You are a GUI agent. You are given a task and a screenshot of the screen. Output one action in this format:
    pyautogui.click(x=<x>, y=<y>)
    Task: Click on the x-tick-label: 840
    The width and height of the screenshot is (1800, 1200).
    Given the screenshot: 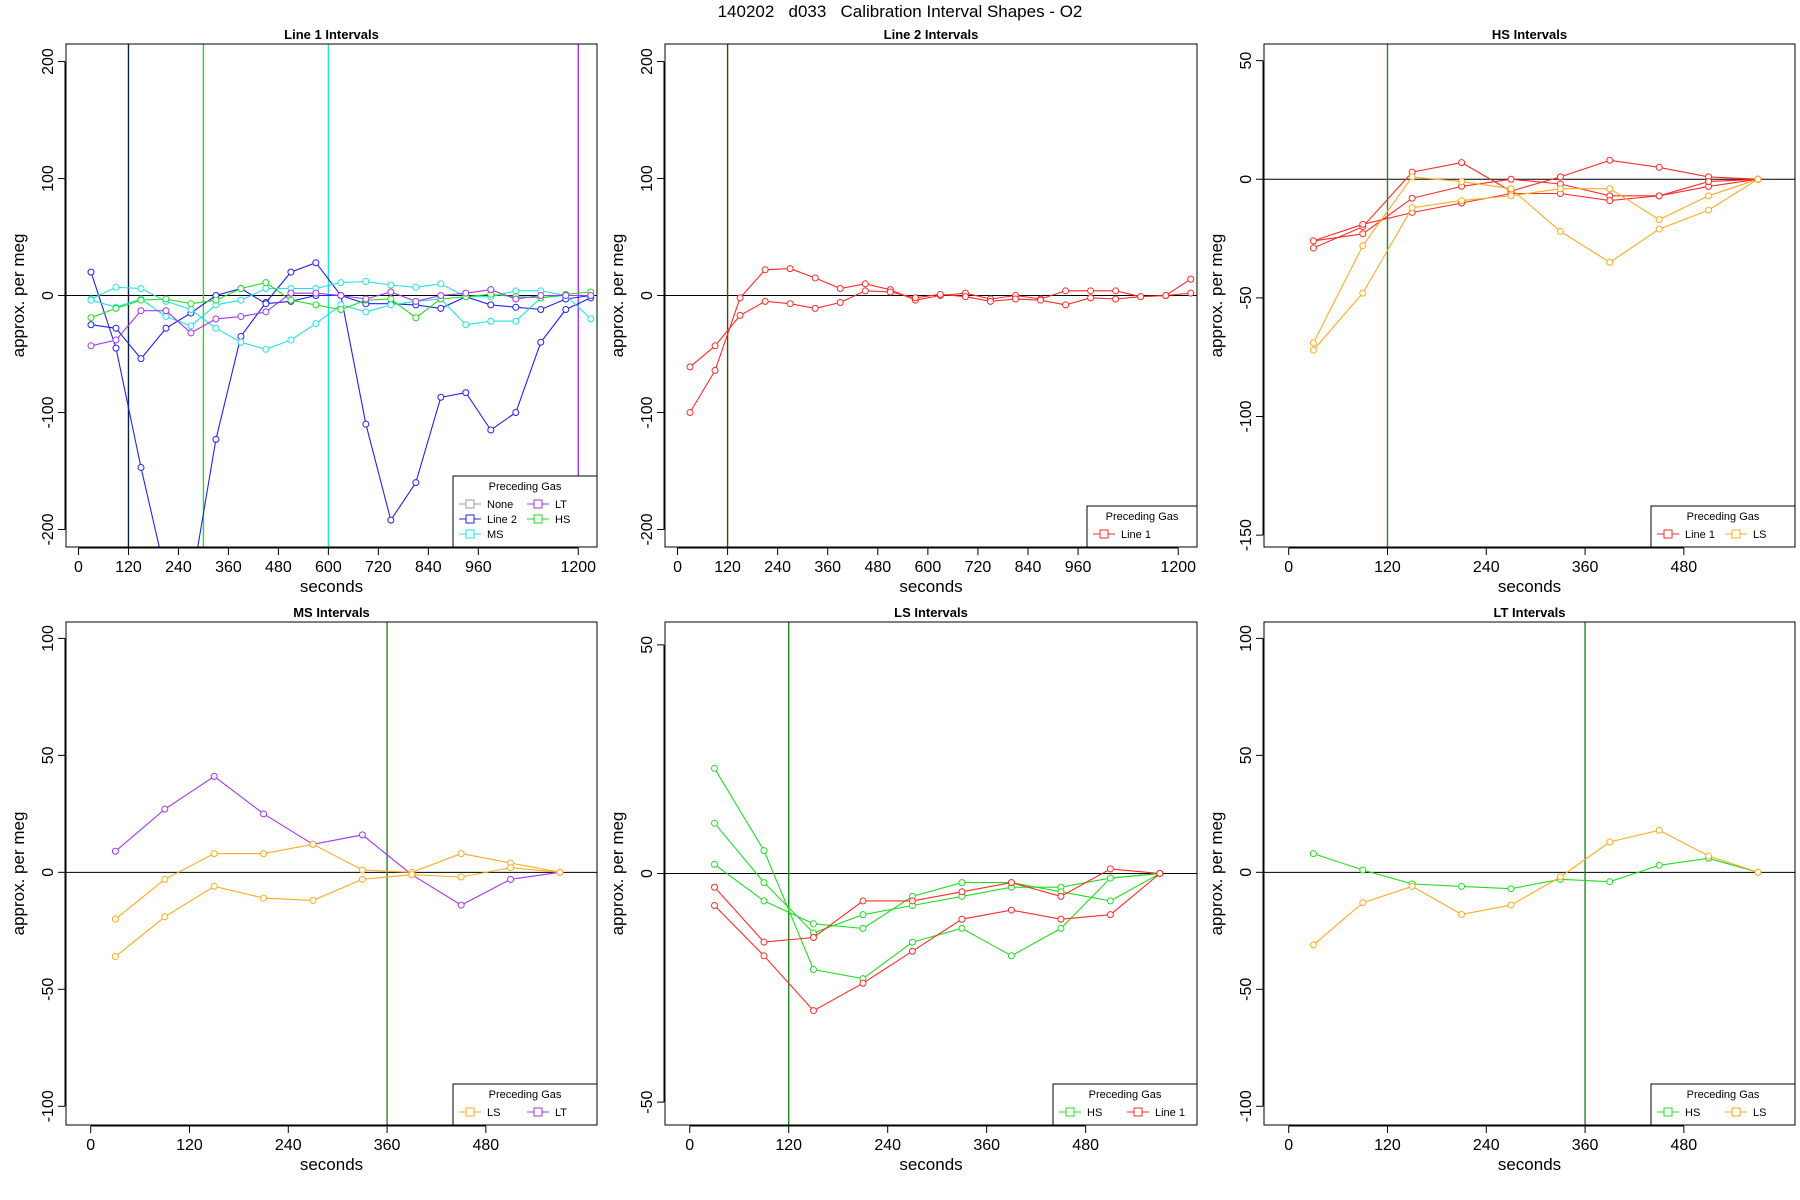 What is the action you would take?
    pyautogui.click(x=428, y=567)
    